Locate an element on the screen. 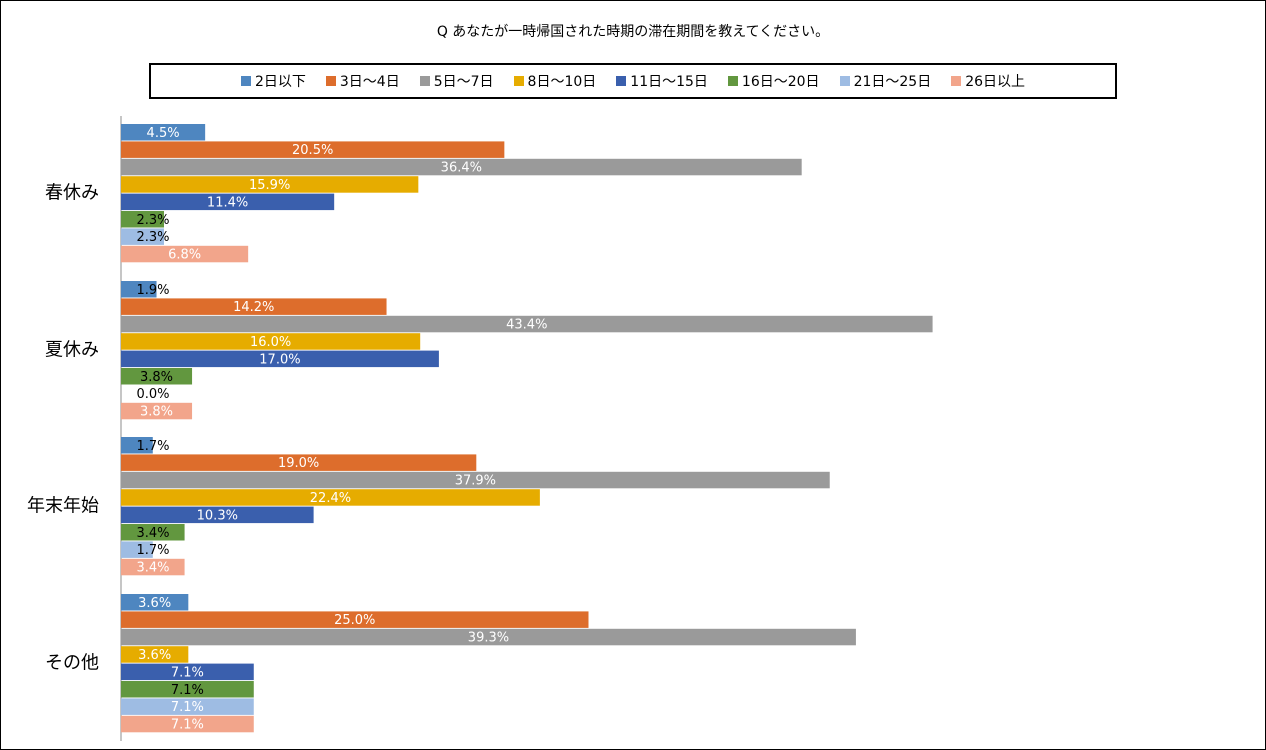 Image resolution: width=1266 pixels, height=750 pixels. data-label: 0.0% is located at coordinates (152, 394).